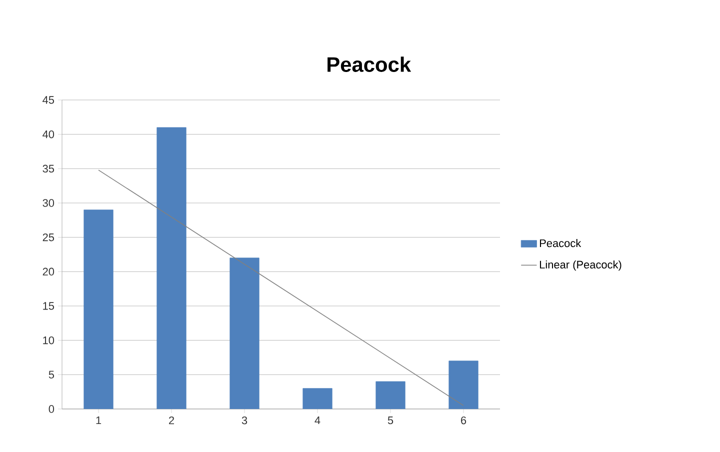 The height and width of the screenshot is (452, 720). Describe the element at coordinates (391, 420) in the screenshot. I see `x-tick-label: 5` at that location.